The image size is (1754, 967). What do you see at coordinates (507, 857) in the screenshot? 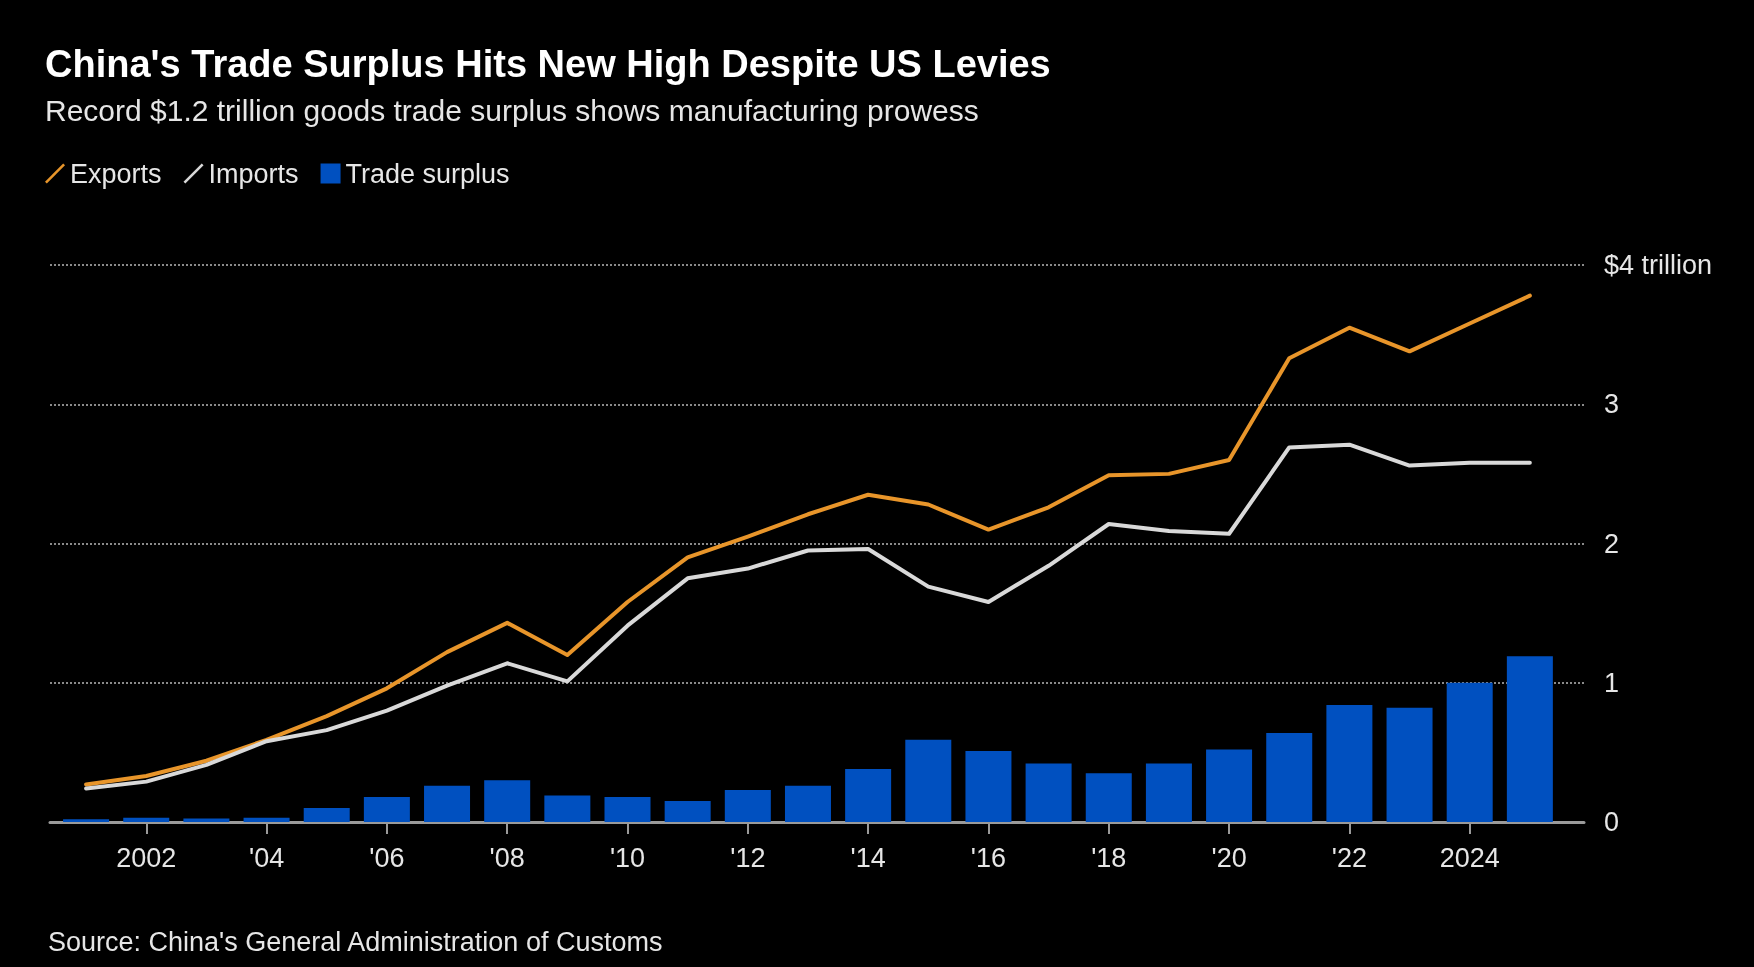
I see `x-tick-label: '08` at bounding box center [507, 857].